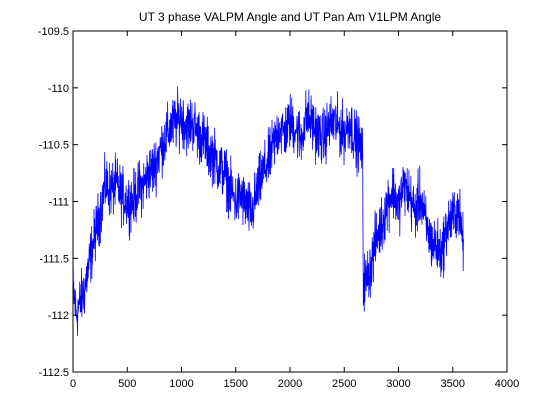 The width and height of the screenshot is (560, 420). What do you see at coordinates (58, 89) in the screenshot?
I see `y-tick-label: -110` at bounding box center [58, 89].